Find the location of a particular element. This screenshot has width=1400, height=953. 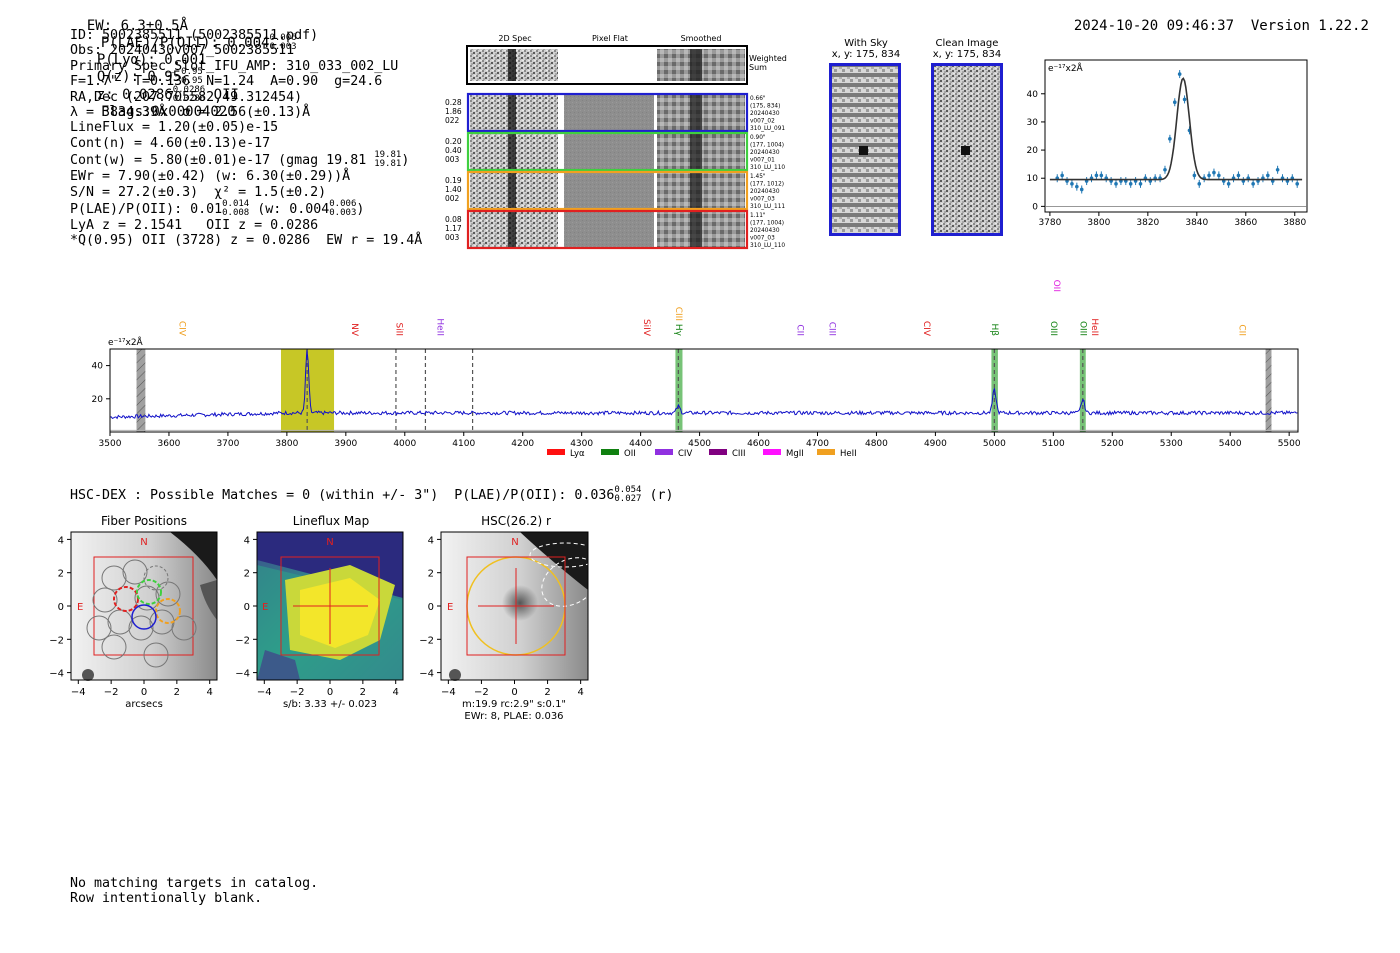

info-plae-w-hi: 0.006 is located at coordinates (343, 204).